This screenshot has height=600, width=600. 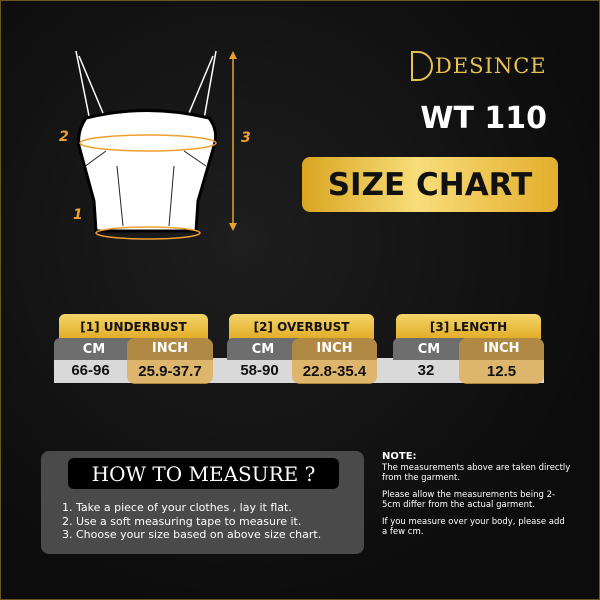 What do you see at coordinates (148, 143) in the screenshot?
I see `overbust-tape-icon` at bounding box center [148, 143].